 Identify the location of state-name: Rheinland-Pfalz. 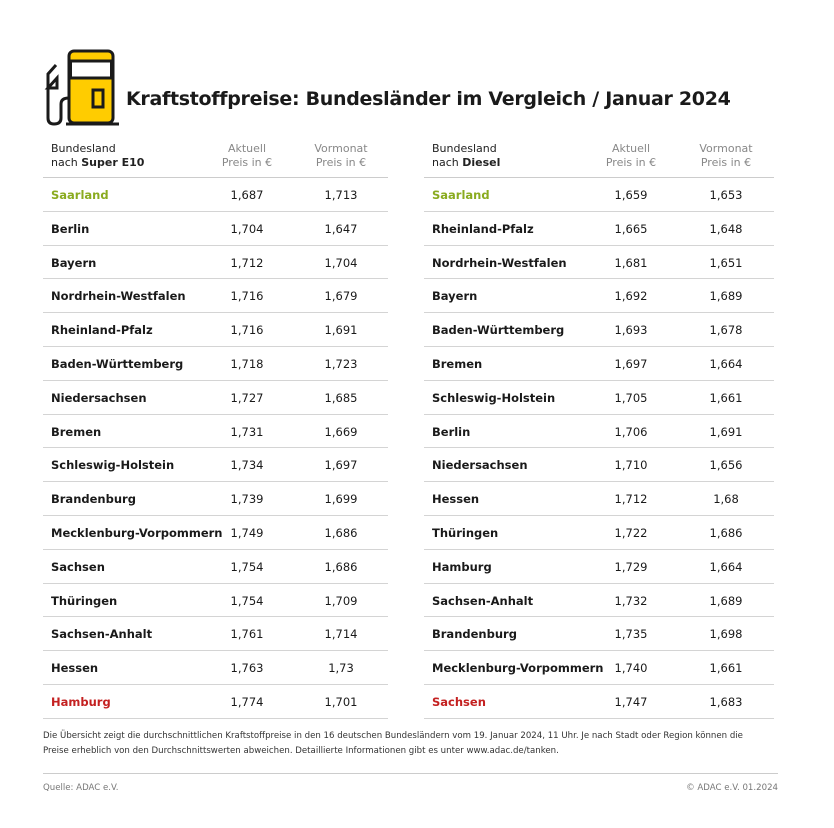
(483, 228).